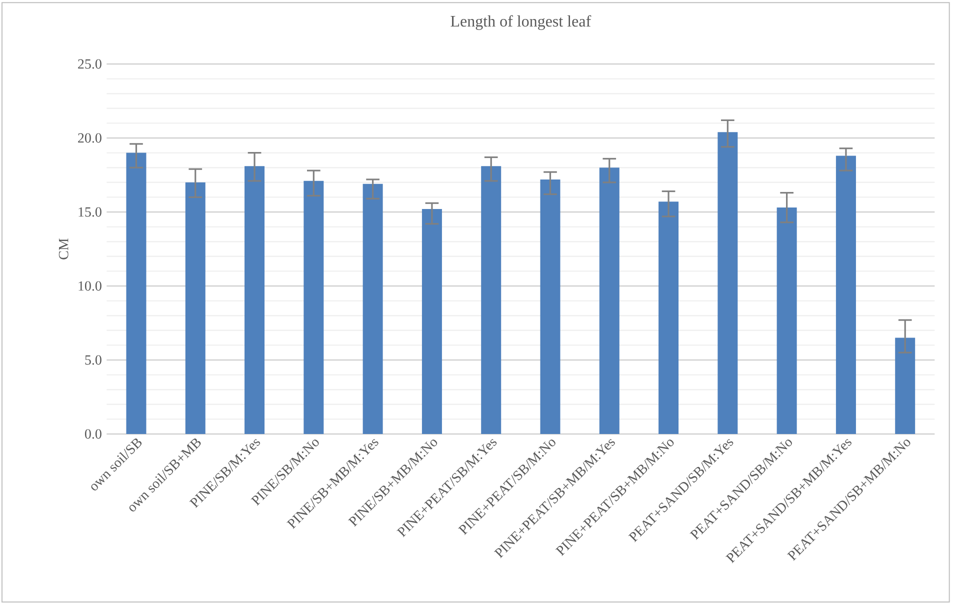 The width and height of the screenshot is (956, 604). What do you see at coordinates (90, 64) in the screenshot?
I see `y-tick-label: 25.0` at bounding box center [90, 64].